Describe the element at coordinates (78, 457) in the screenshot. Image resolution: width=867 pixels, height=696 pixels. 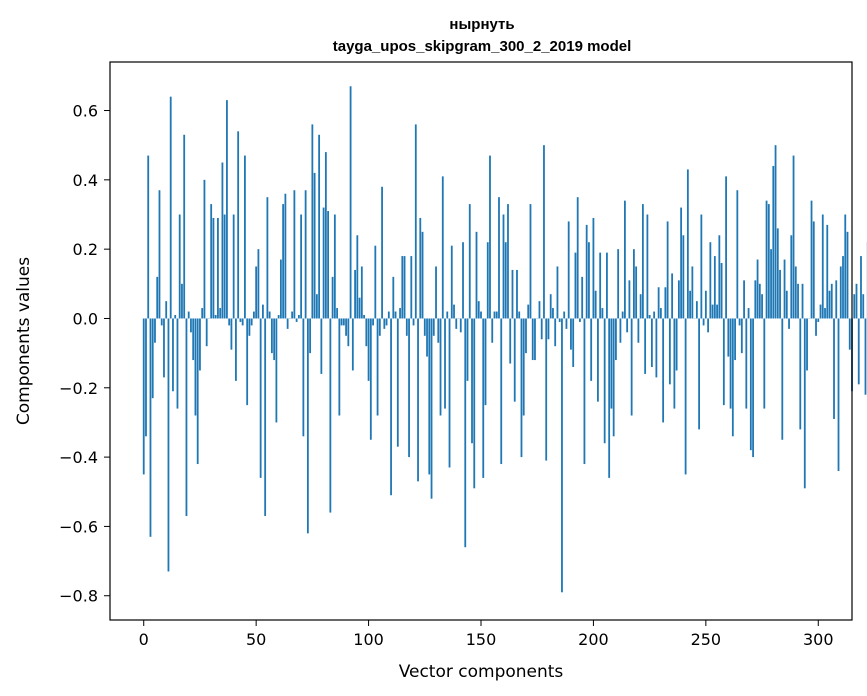
I see `y-tick-label: −0.4` at that location.